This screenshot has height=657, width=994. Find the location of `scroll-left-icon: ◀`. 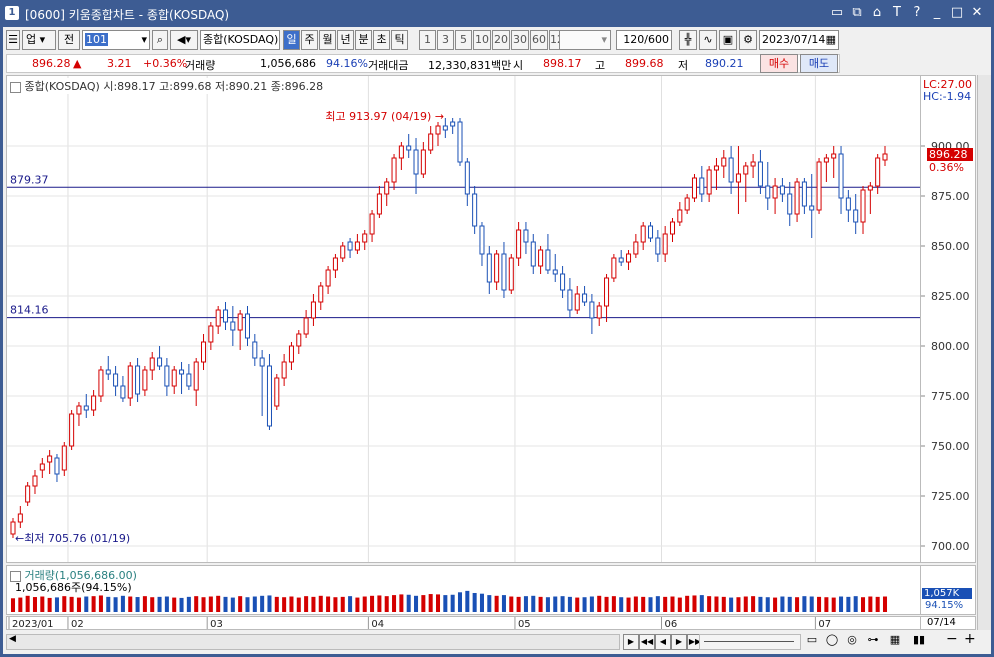

scroll-left-icon: ◀ is located at coordinates (12, 639).